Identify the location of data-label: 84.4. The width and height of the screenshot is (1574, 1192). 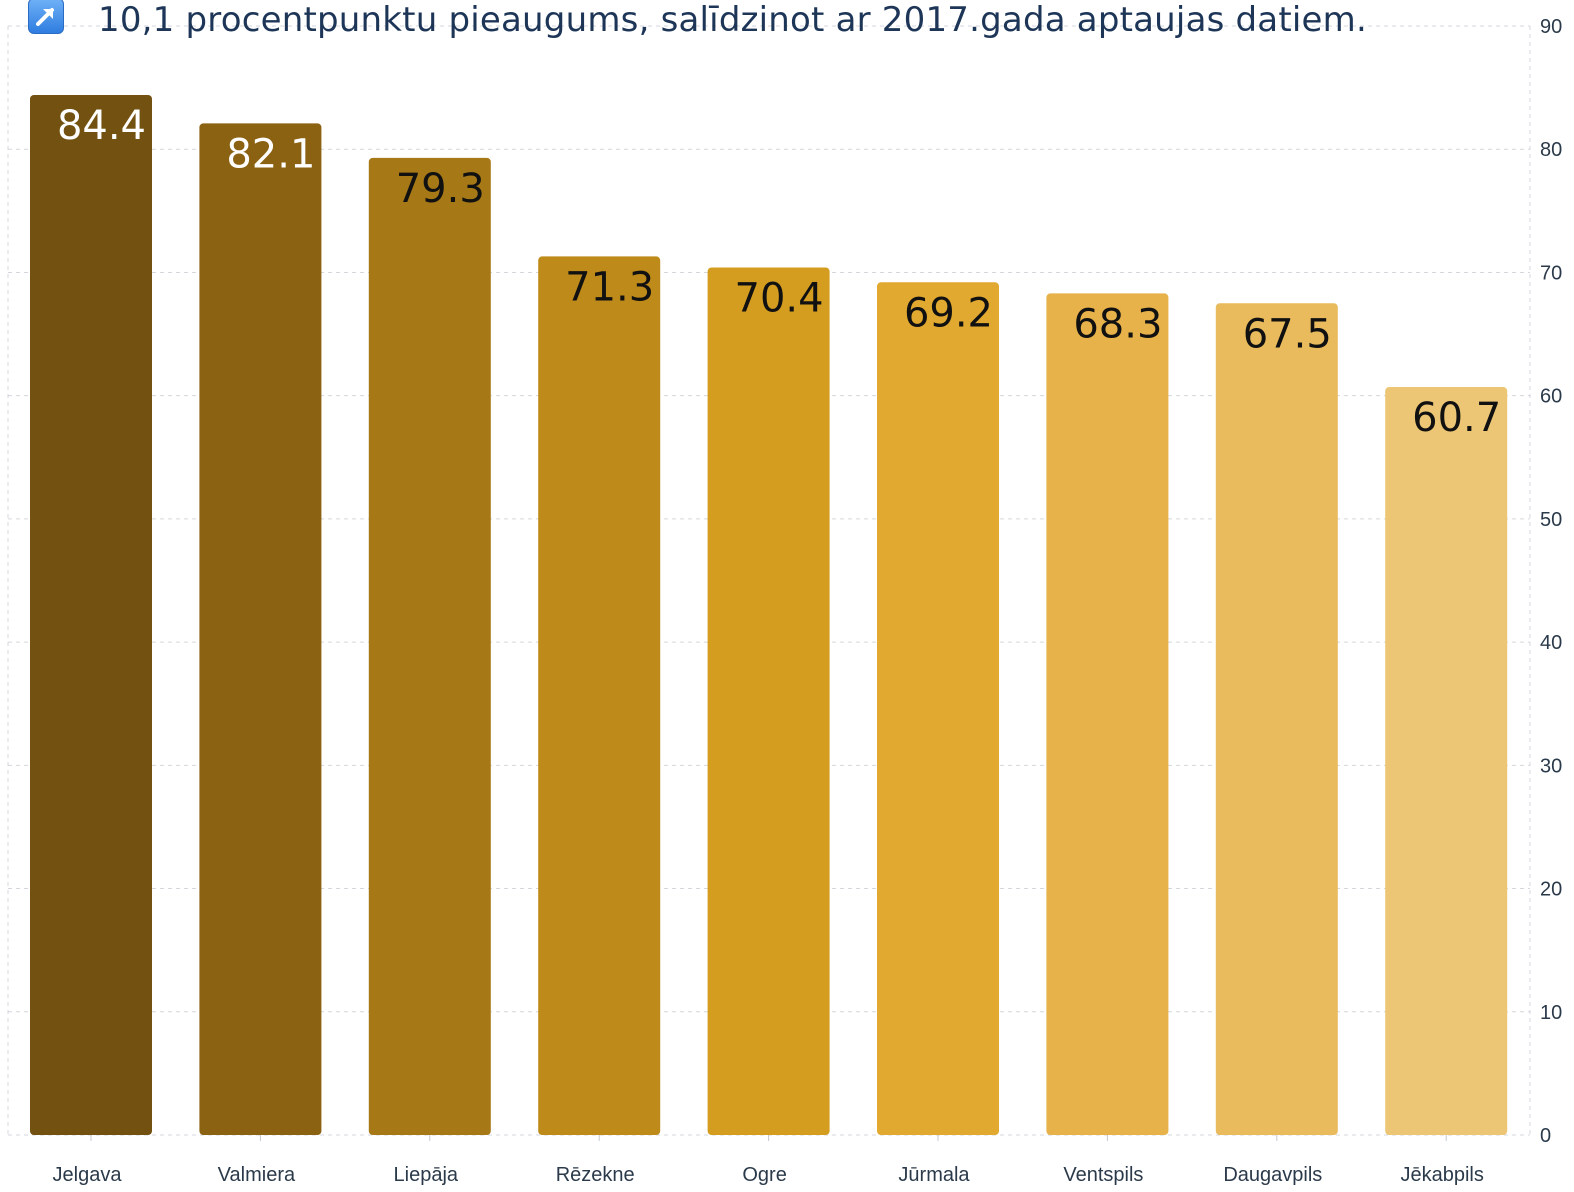
(101, 126).